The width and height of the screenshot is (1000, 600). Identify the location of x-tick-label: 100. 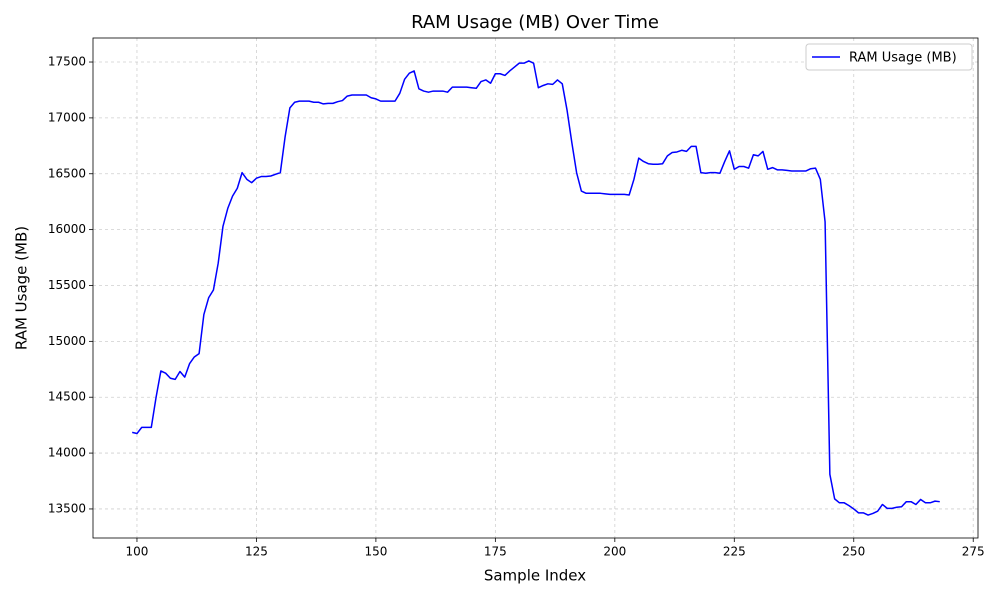
(137, 552).